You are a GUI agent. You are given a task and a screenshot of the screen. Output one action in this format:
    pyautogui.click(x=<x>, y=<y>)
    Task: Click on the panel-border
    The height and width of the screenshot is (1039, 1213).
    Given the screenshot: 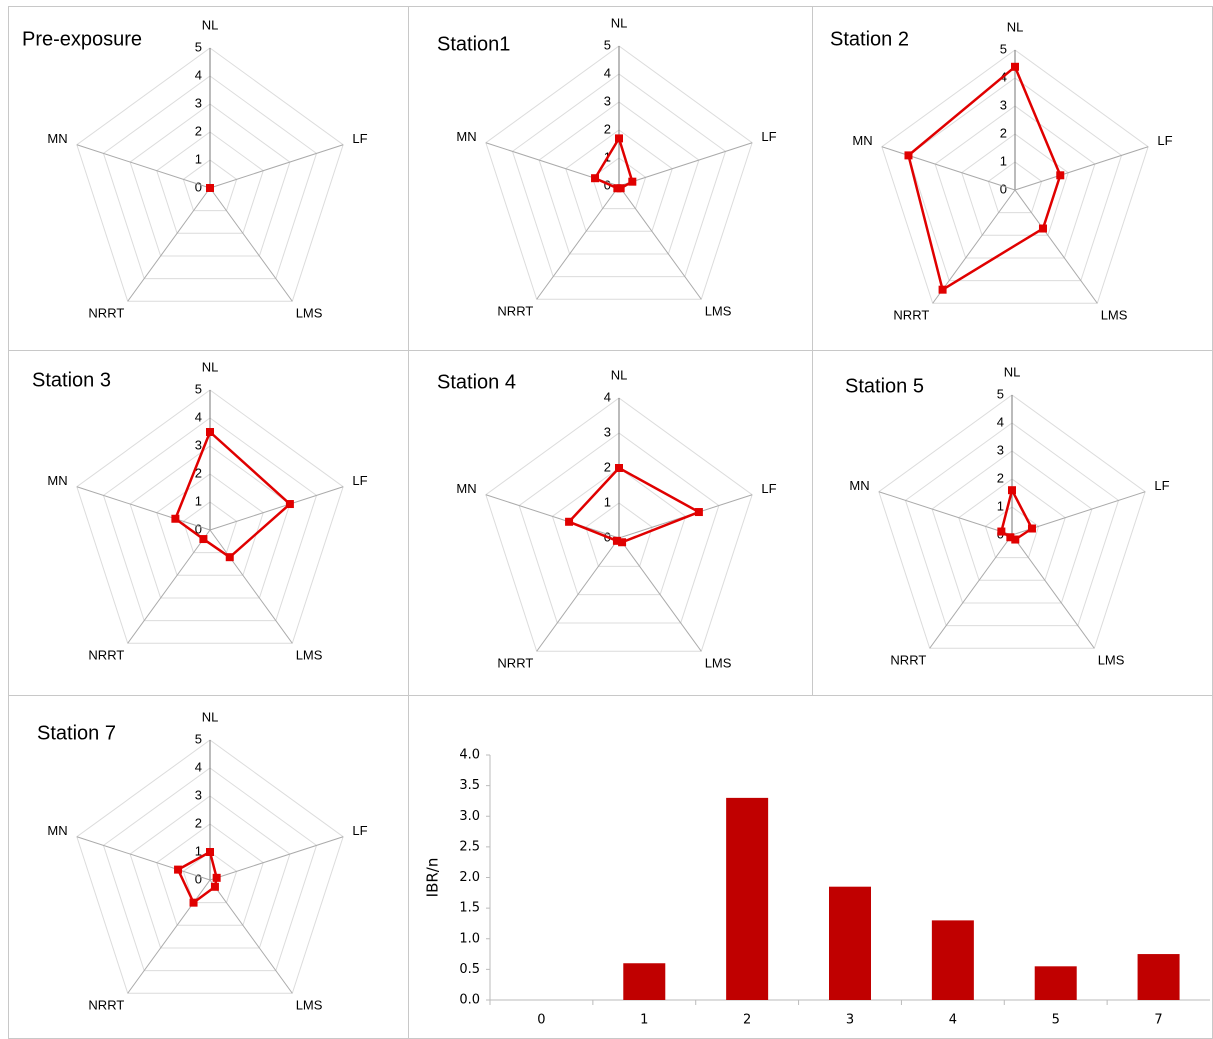 What is the action you would take?
    pyautogui.click(x=208, y=867)
    